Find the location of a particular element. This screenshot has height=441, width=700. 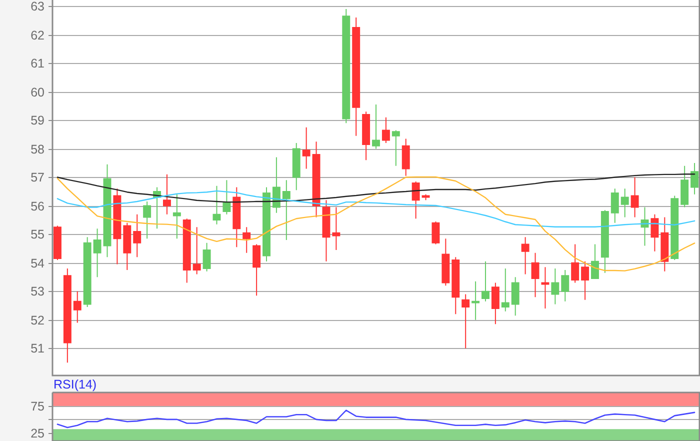

y-tick-label: 59 is located at coordinates (37, 121).